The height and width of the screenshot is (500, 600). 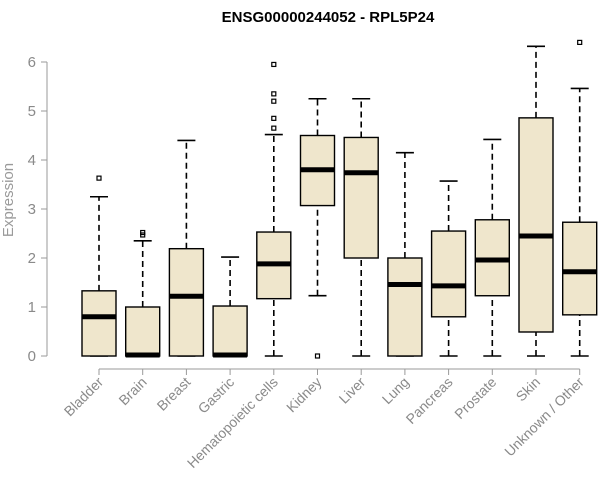 I want to click on box-hematopoietic-cells, so click(x=274, y=209).